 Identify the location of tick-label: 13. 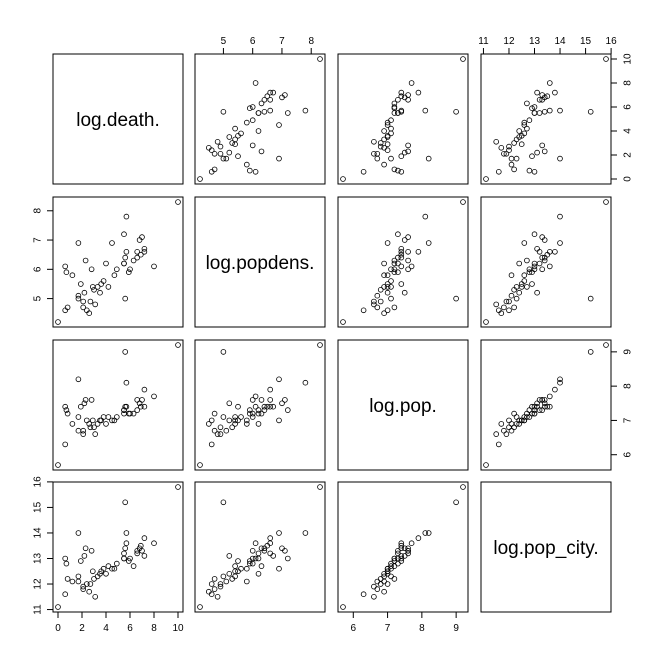
(535, 41).